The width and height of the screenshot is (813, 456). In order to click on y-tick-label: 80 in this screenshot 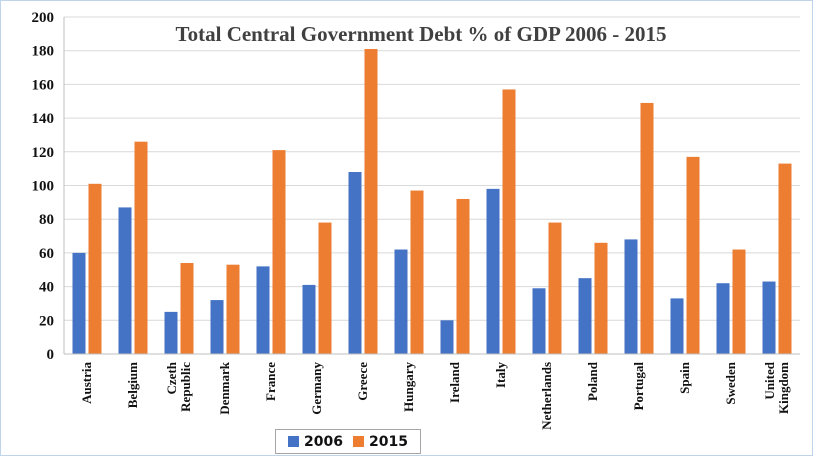, I will do `click(46, 220)`.